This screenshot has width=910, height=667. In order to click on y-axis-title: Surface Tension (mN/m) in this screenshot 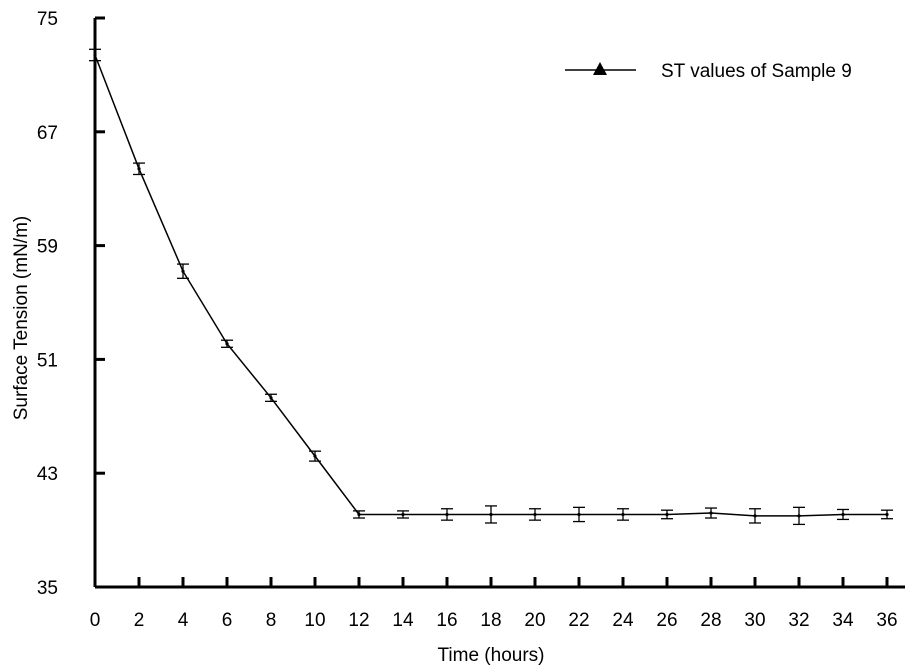, I will do `click(21, 318)`.